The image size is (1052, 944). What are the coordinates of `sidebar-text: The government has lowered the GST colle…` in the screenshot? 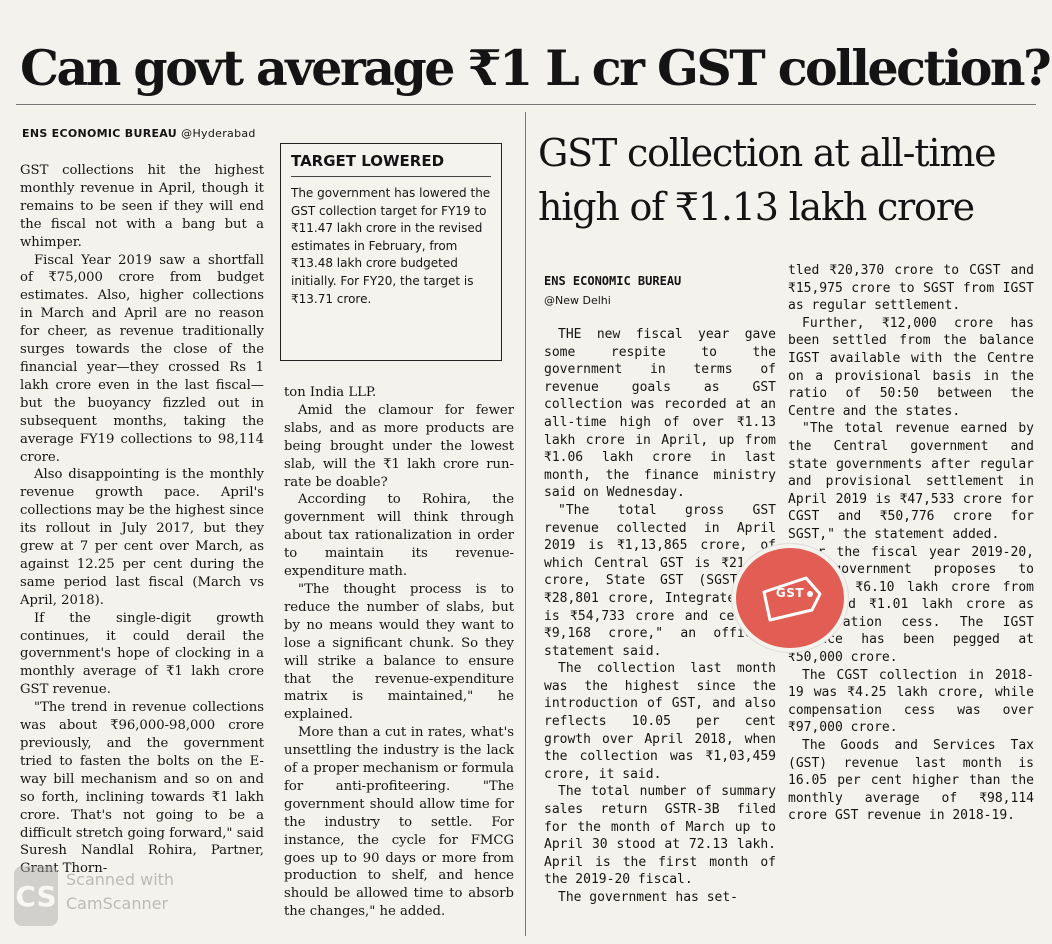 It's located at (391, 246).